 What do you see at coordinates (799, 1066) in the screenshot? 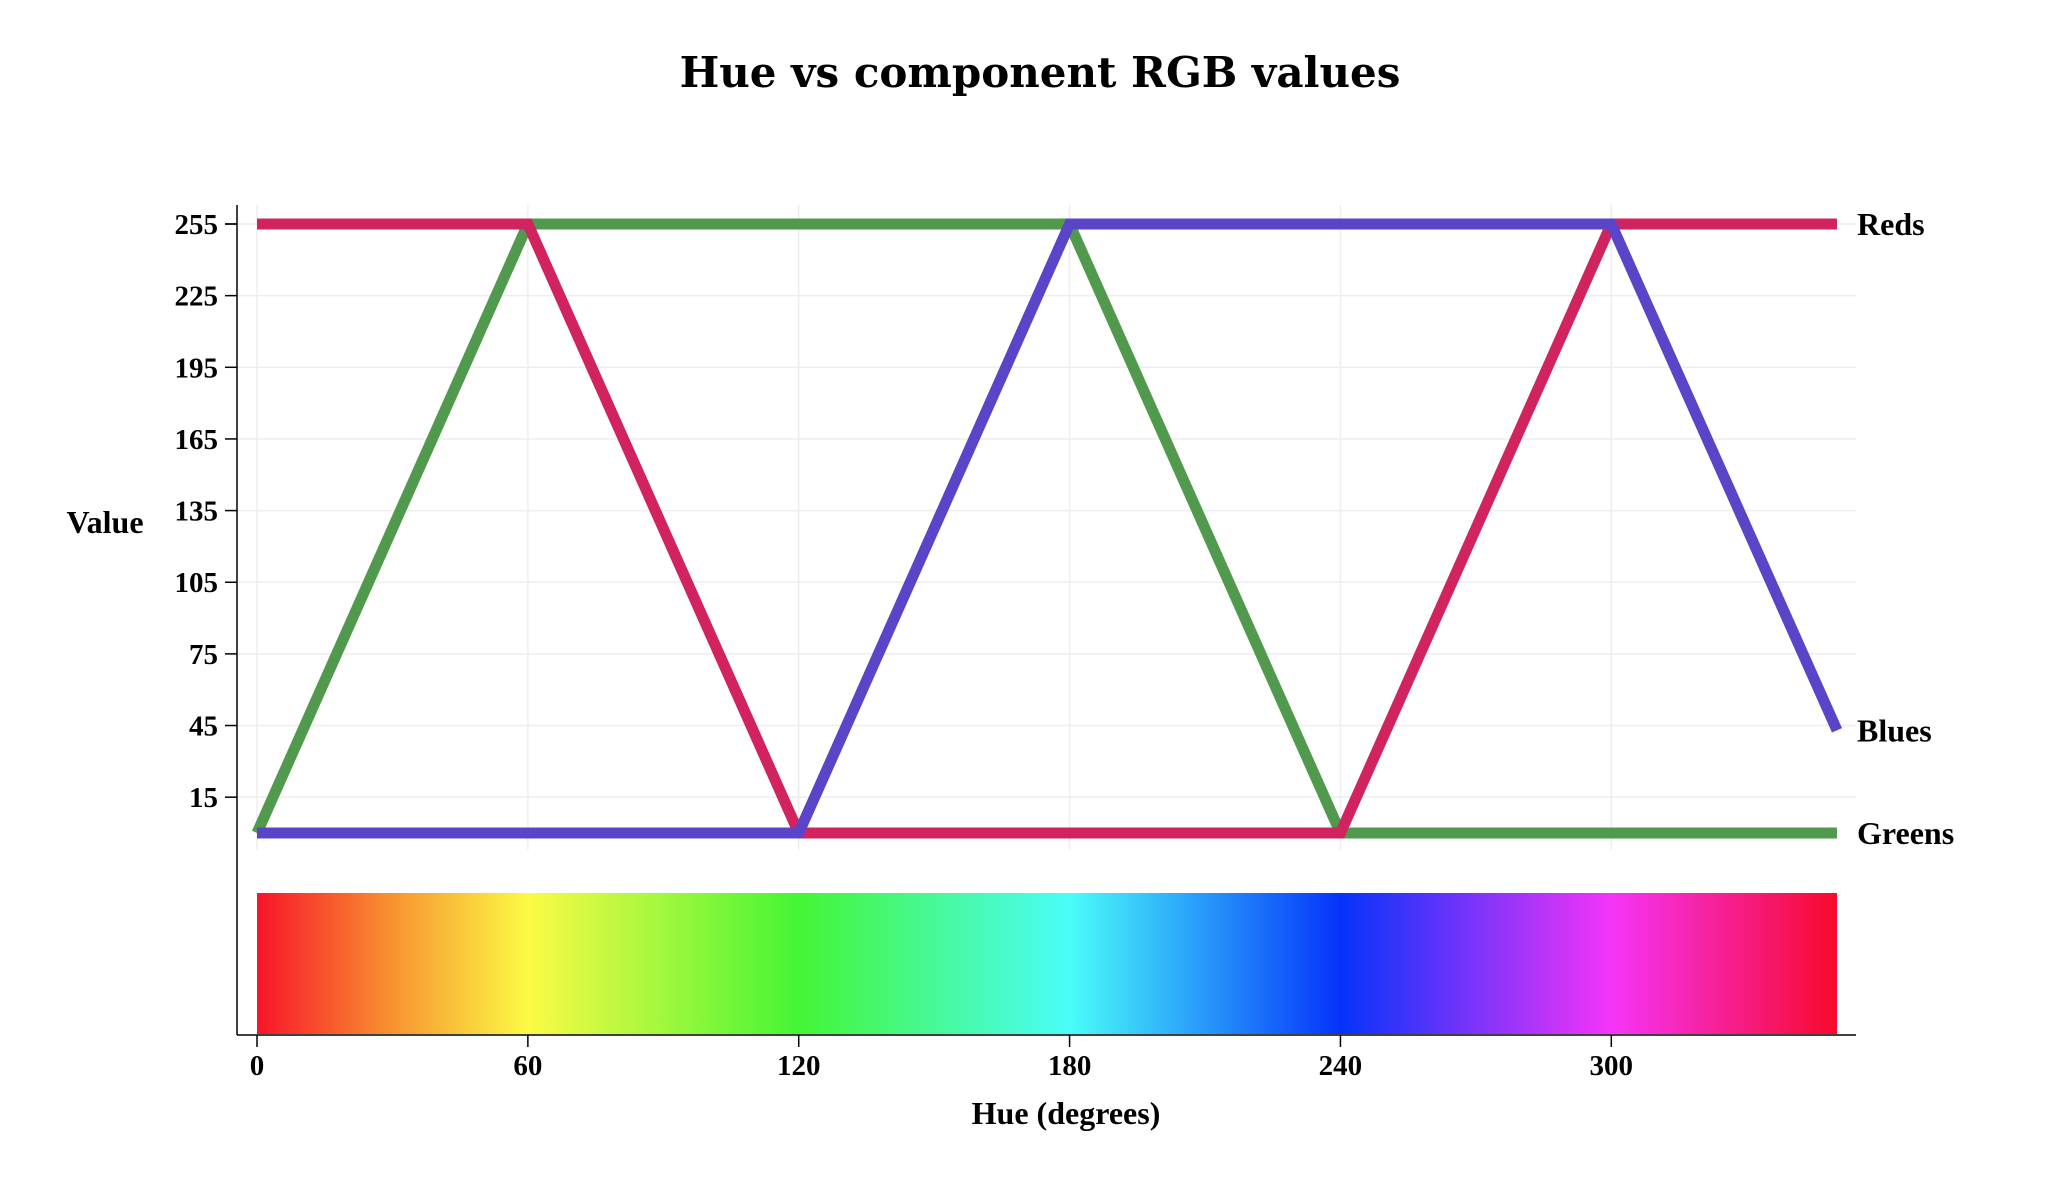
I see `x-tick-label: 120` at bounding box center [799, 1066].